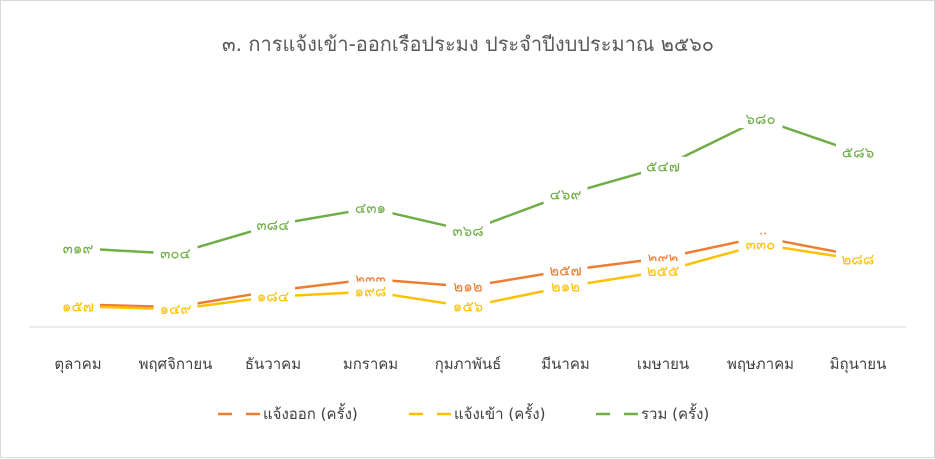  Describe the element at coordinates (858, 364) in the screenshot. I see `x-tick-label: มิถุนายน` at that location.